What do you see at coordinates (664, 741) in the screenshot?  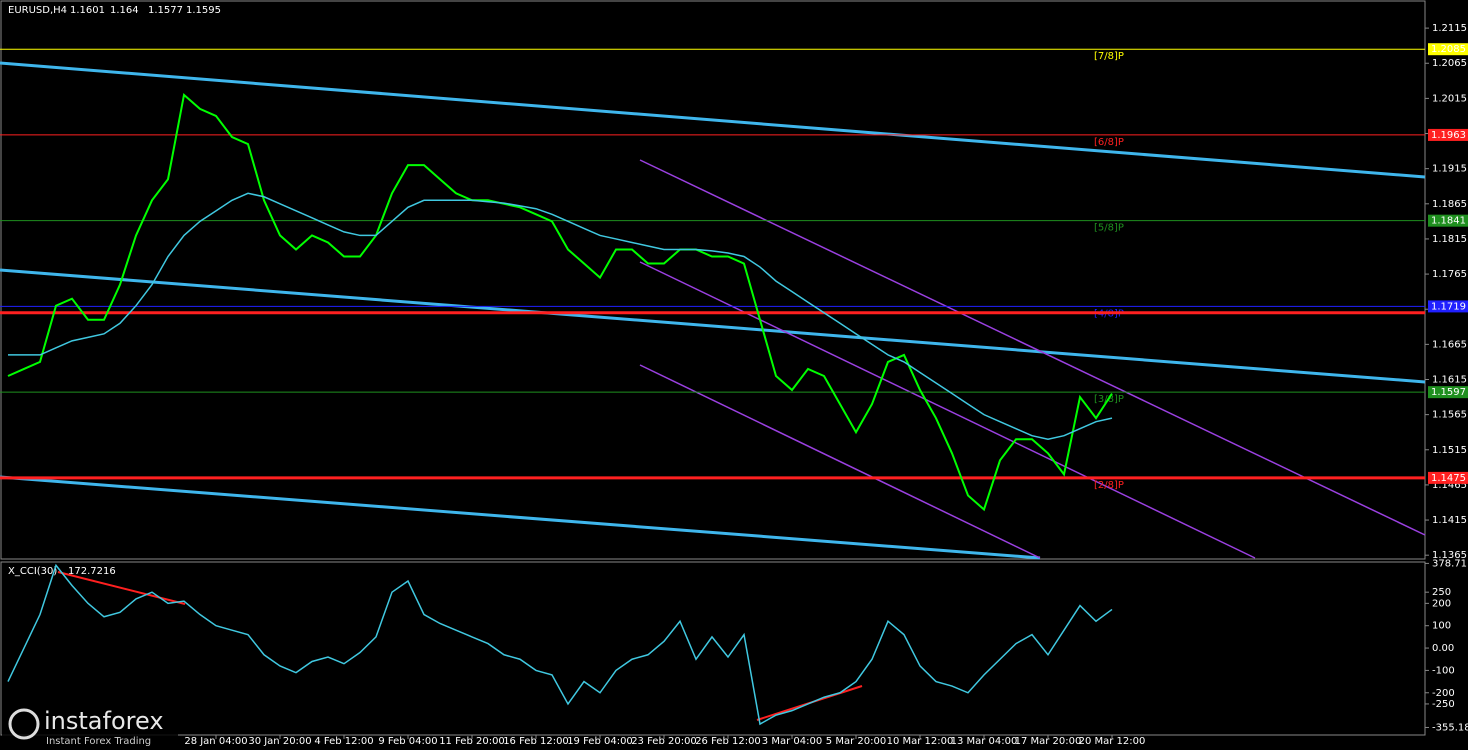 I see `x-tick-label: 23 Feb 20:00` at bounding box center [664, 741].